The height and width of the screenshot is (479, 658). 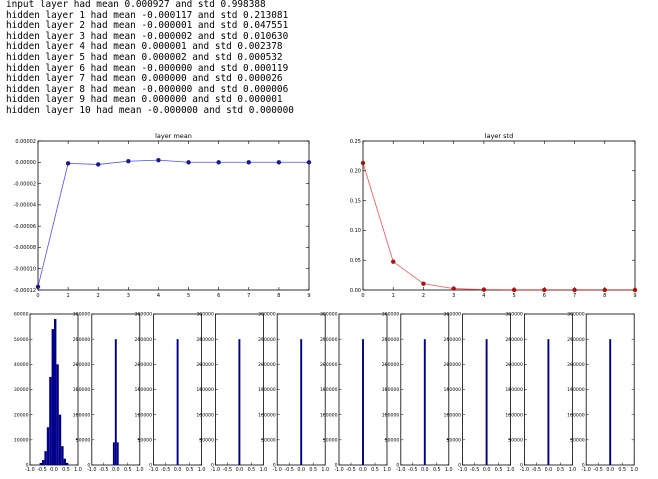 I want to click on y-tick-label: -0.00008, so click(x=25, y=248).